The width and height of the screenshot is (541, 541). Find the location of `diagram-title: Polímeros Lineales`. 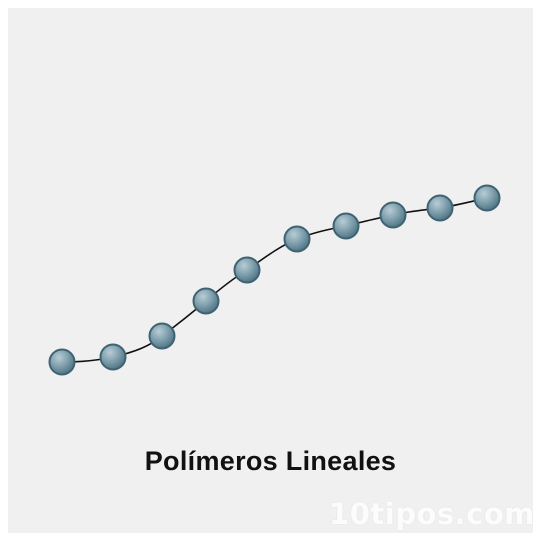

diagram-title: Polímeros Lineales is located at coordinates (270, 461).